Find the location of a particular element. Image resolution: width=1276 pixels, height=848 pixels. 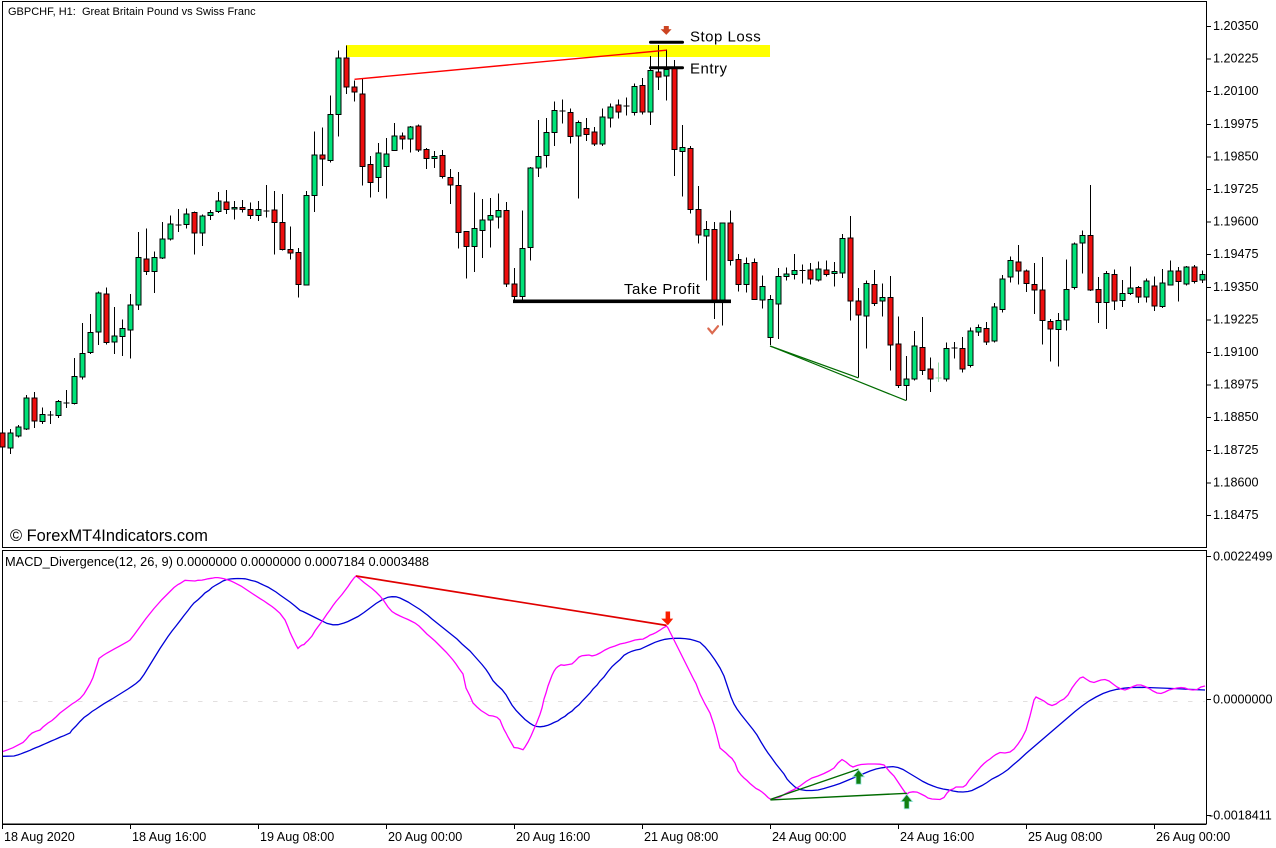

svg-text: 1.20350 is located at coordinates (1236, 26).